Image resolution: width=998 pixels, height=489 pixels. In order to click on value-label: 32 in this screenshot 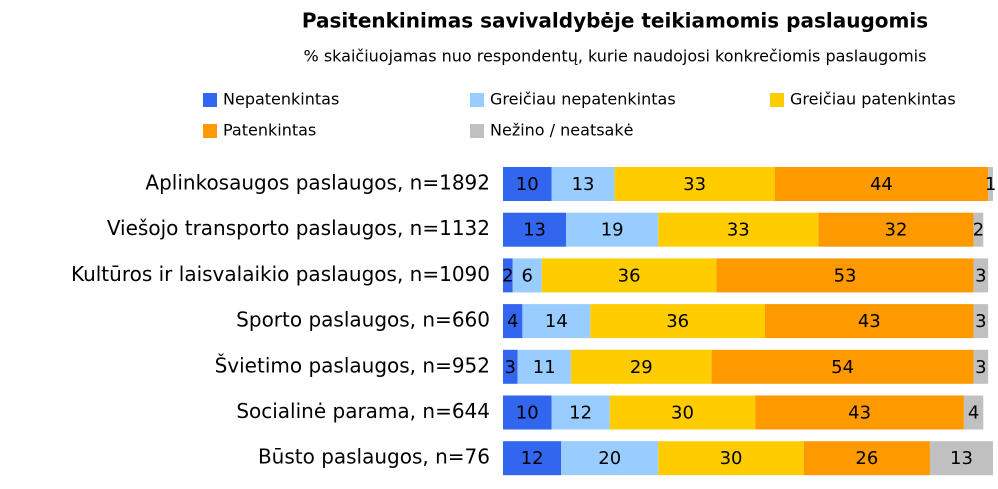, I will do `click(896, 230)`.